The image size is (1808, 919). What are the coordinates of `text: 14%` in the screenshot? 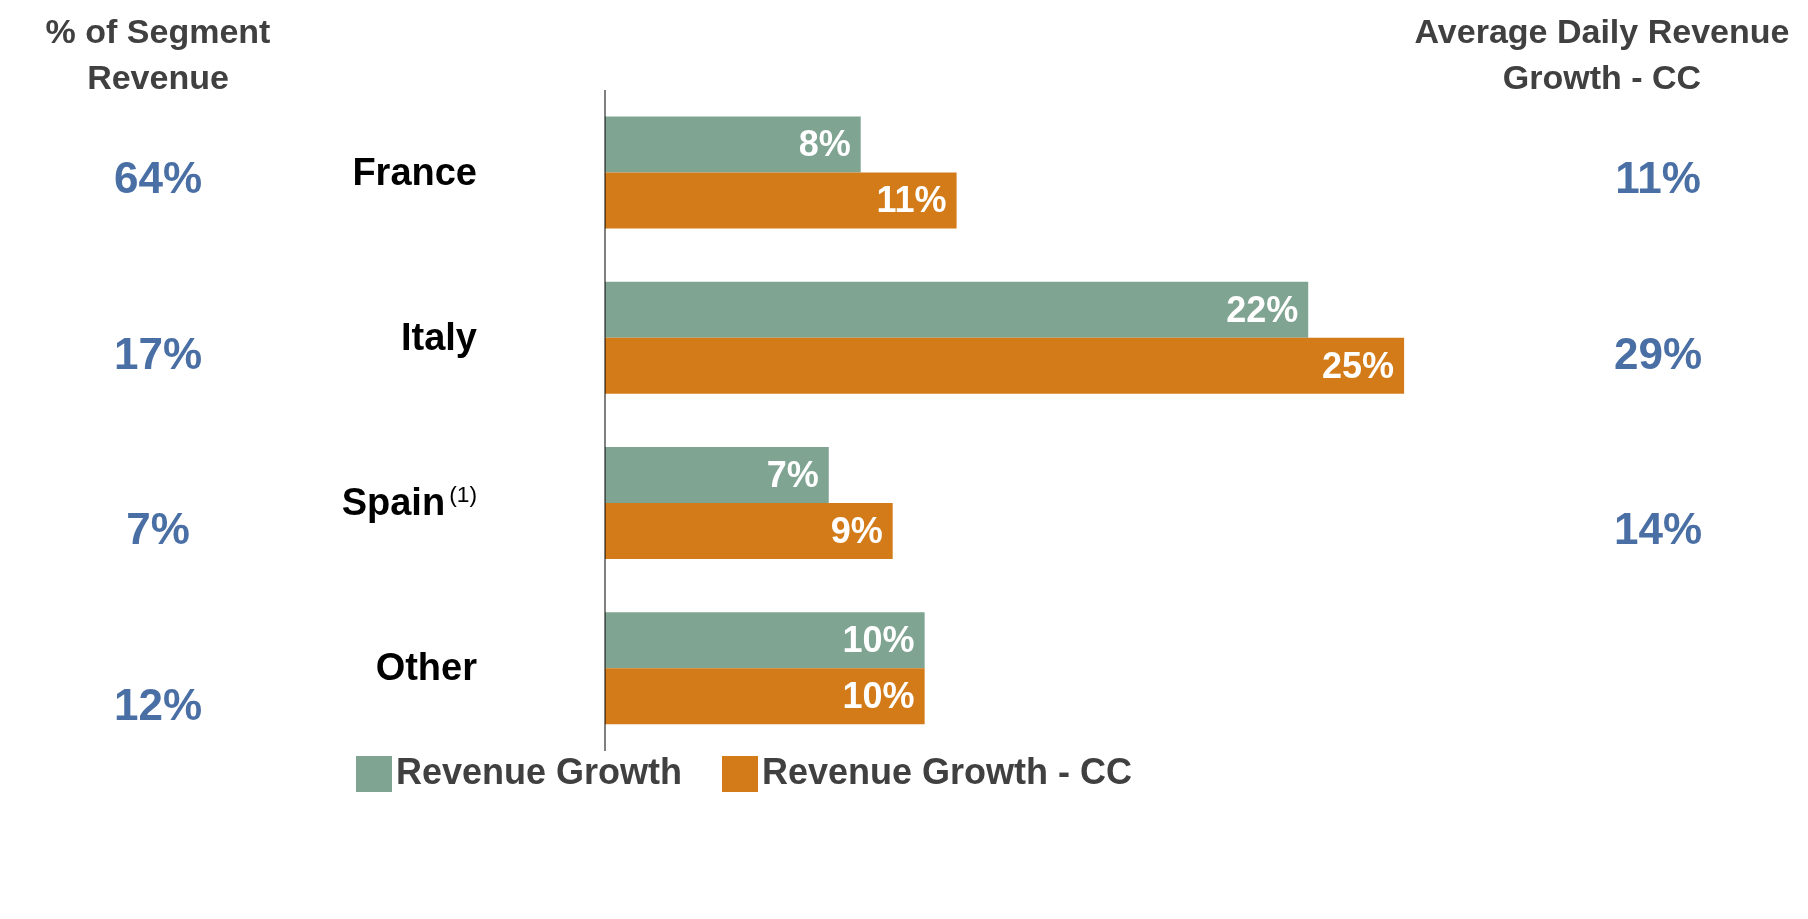 It's located at (1658, 529).